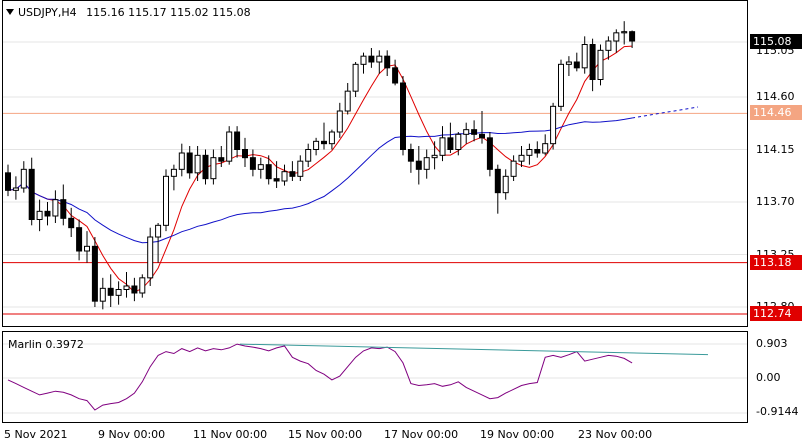  Describe the element at coordinates (474, 349) in the screenshot. I see `marlin-trendline` at that location.